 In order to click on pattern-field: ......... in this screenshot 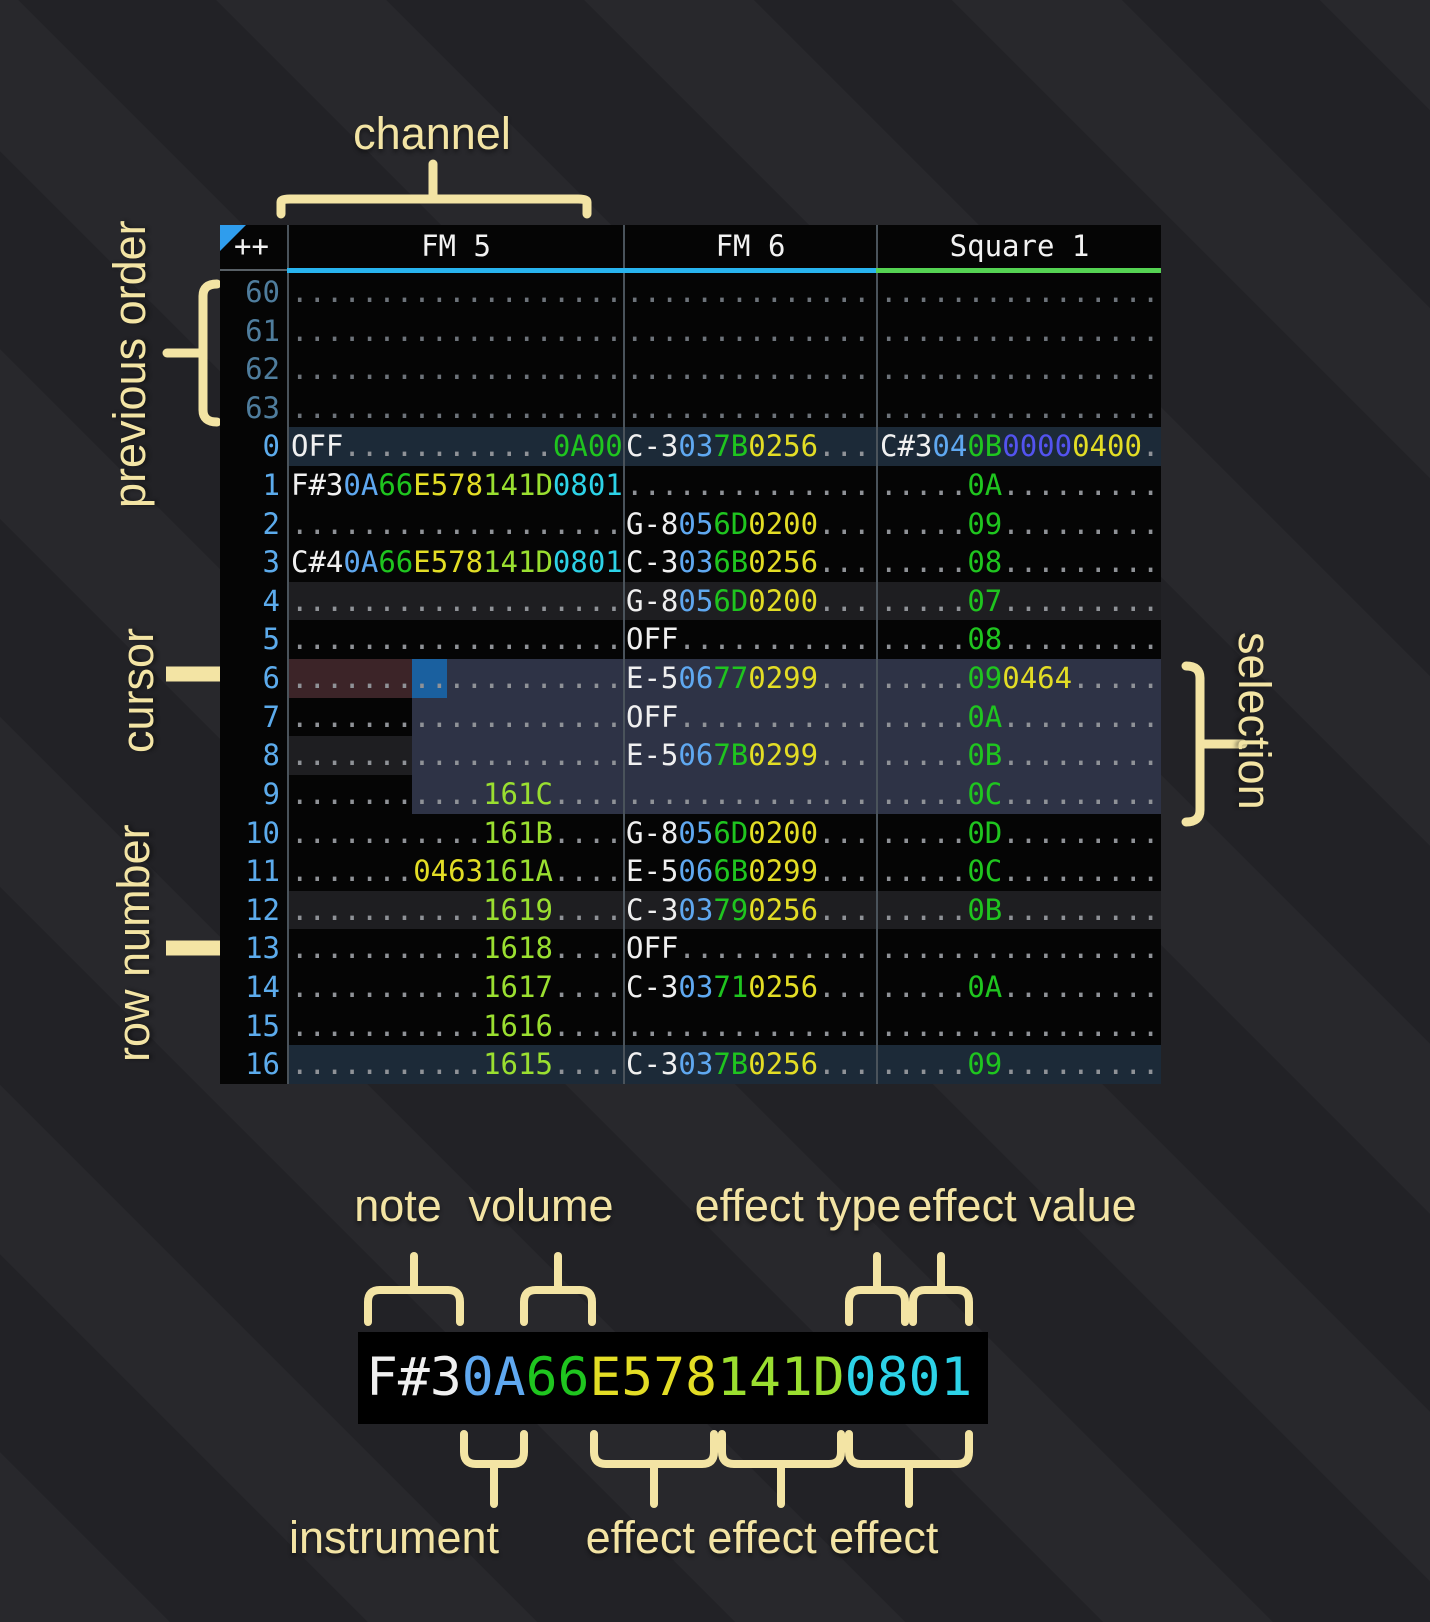, I will do `click(1081, 793)`.